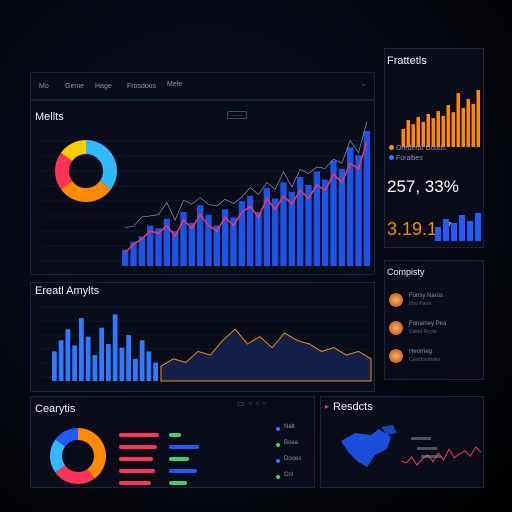 The height and width of the screenshot is (512, 512). I want to click on nav-item-2: Geme, so click(75, 86).